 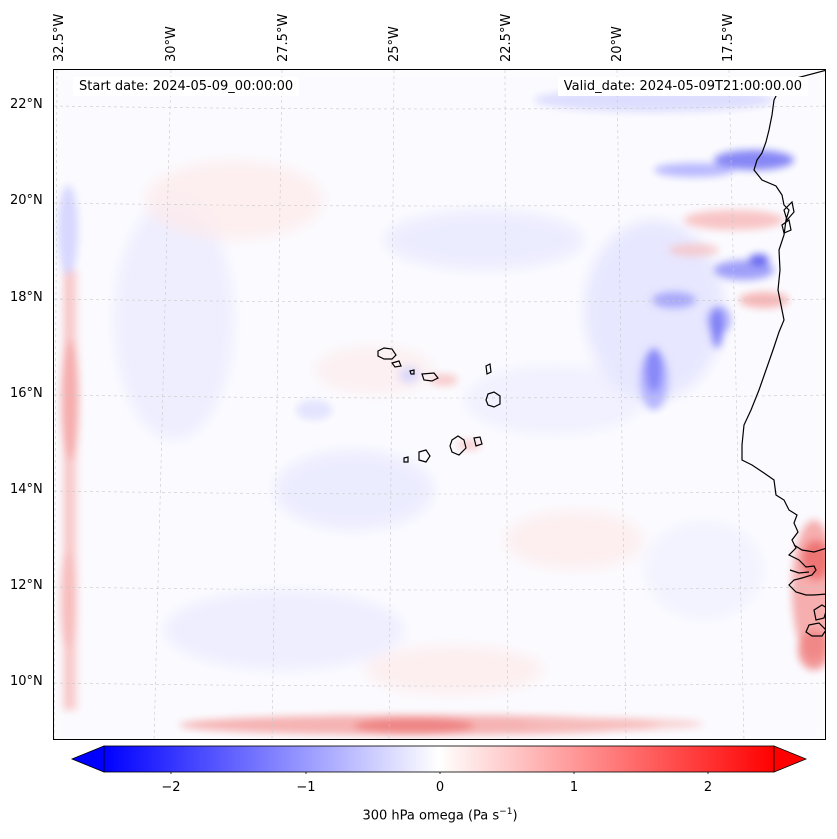 I want to click on valid-date-label: Valid_date: 2024-05-09T21:00:00.00, so click(x=682, y=86).